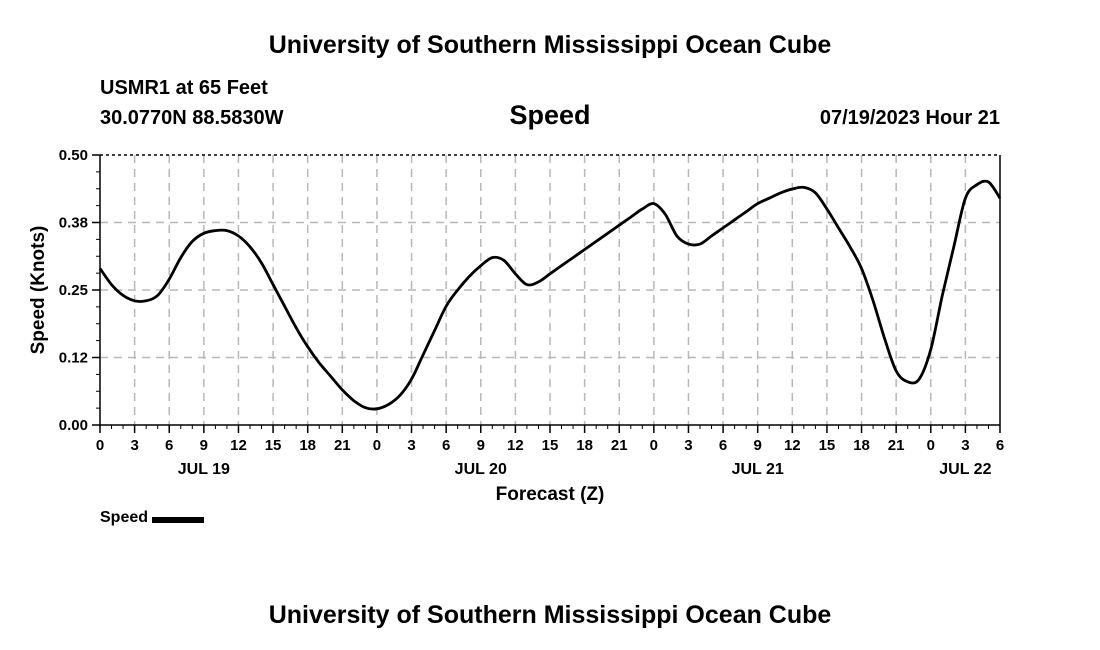 Image resolution: width=1100 pixels, height=650 pixels. Describe the element at coordinates (481, 469) in the screenshot. I see `x-day-label: JUL 20` at that location.